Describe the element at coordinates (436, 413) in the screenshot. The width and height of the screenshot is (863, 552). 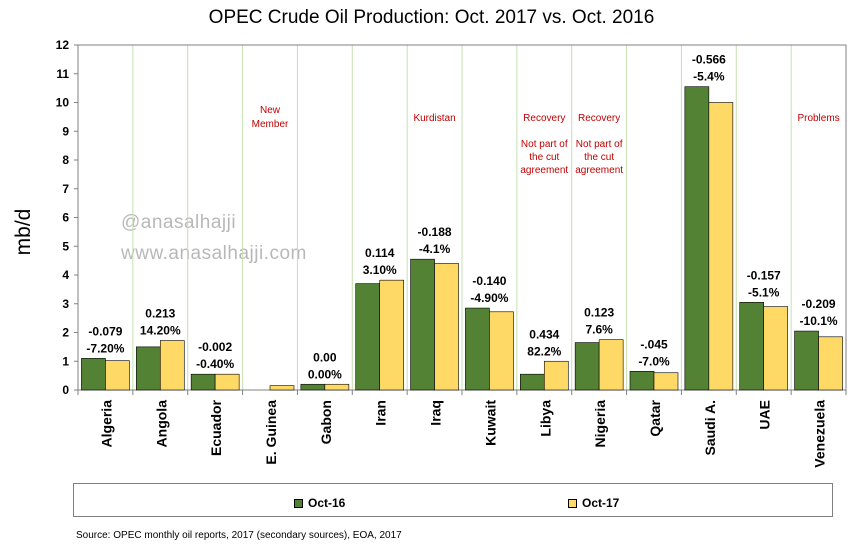
I see `x-category-label: Iraq` at that location.